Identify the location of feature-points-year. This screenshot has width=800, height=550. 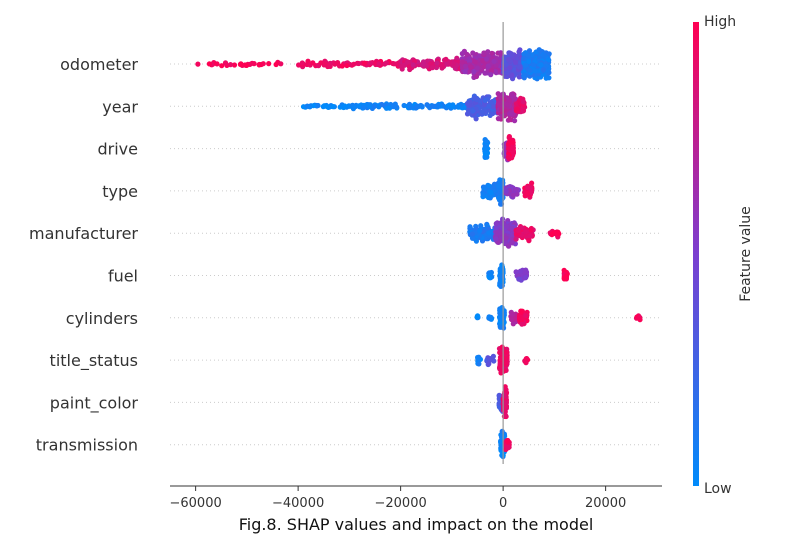
(414, 107).